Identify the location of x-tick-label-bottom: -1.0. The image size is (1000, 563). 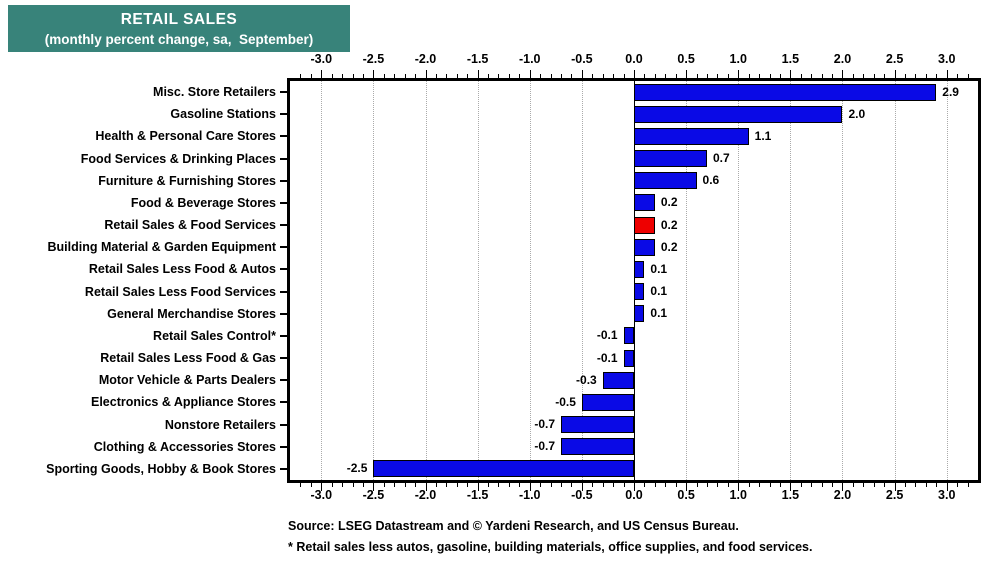
(529, 495).